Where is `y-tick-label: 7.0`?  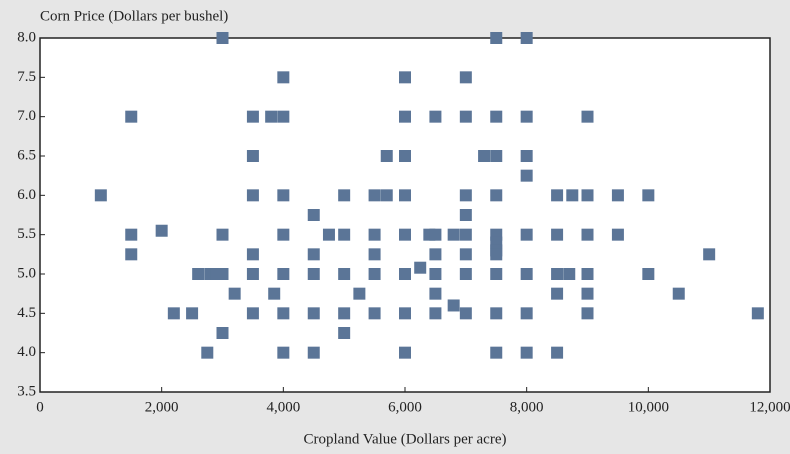
y-tick-label: 7.0 is located at coordinates (26, 116).